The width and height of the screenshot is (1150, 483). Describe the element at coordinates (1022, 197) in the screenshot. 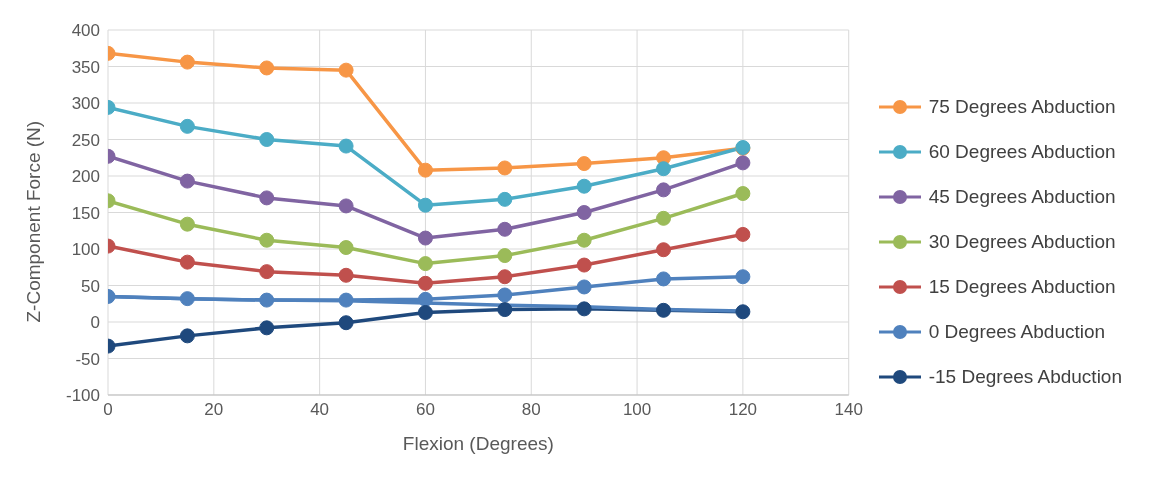

I see `legend-label: 45 Degrees Abduction` at that location.